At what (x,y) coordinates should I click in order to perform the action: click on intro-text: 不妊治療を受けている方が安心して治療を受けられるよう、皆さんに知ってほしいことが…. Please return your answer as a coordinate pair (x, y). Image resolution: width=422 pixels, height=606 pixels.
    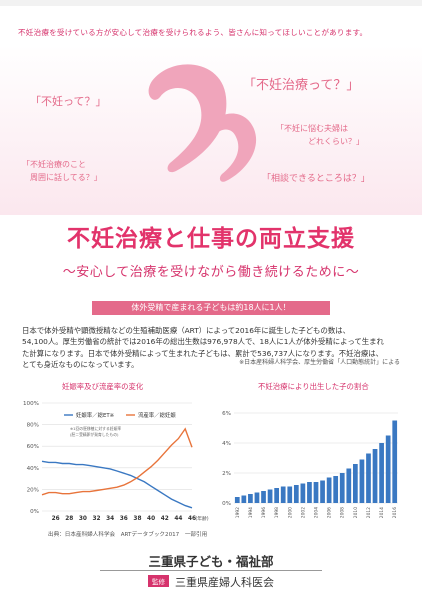
    Looking at the image, I should click on (193, 32).